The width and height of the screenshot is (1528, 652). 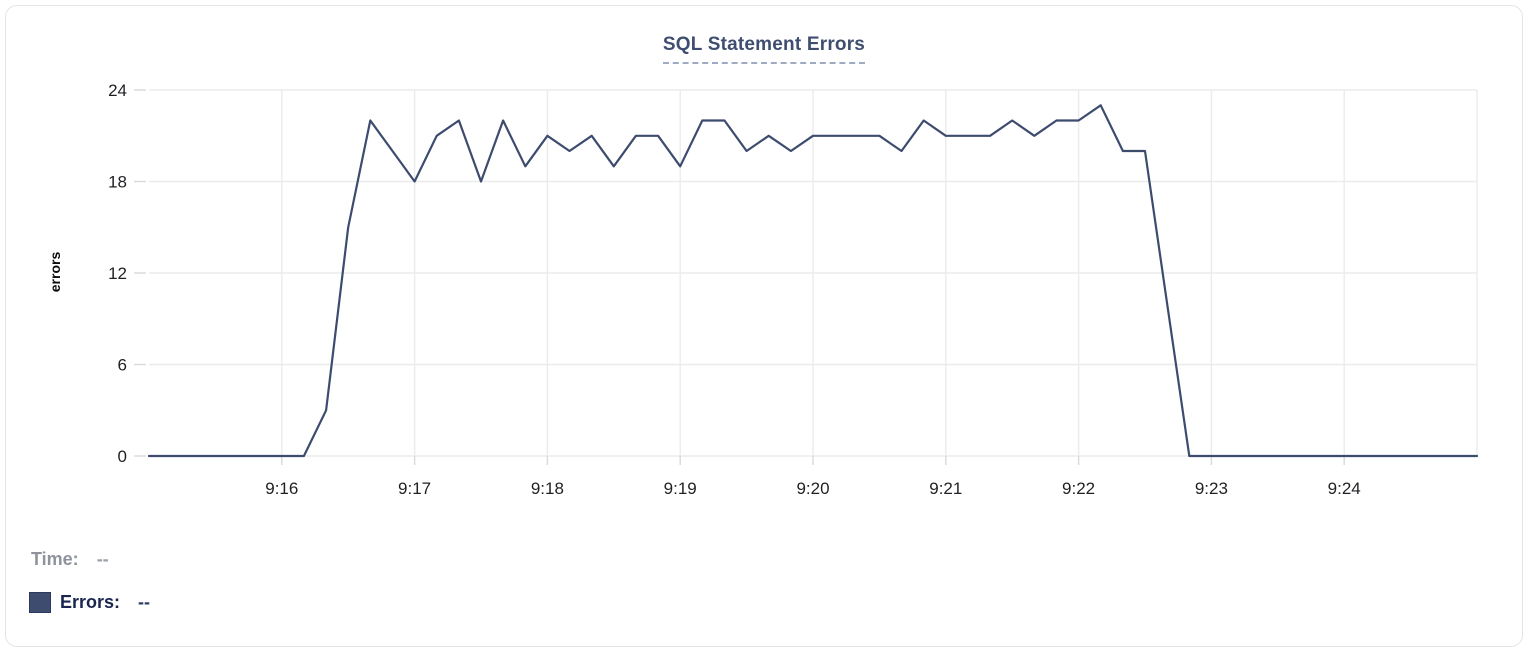 I want to click on tooltip-time-value: --, so click(x=102, y=559).